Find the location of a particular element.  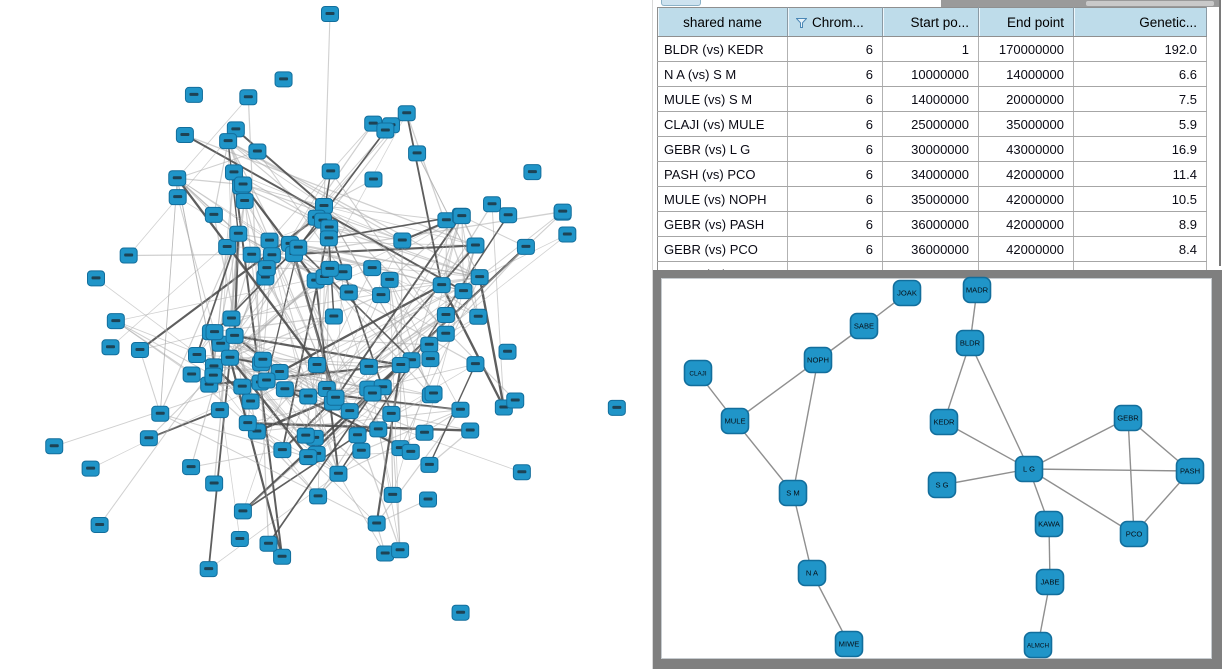

table-cell: 8.9 is located at coordinates (1140, 224).